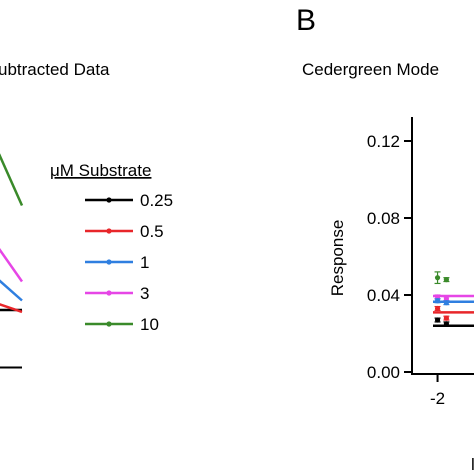  I want to click on y-axis-label: Response, so click(337, 258).